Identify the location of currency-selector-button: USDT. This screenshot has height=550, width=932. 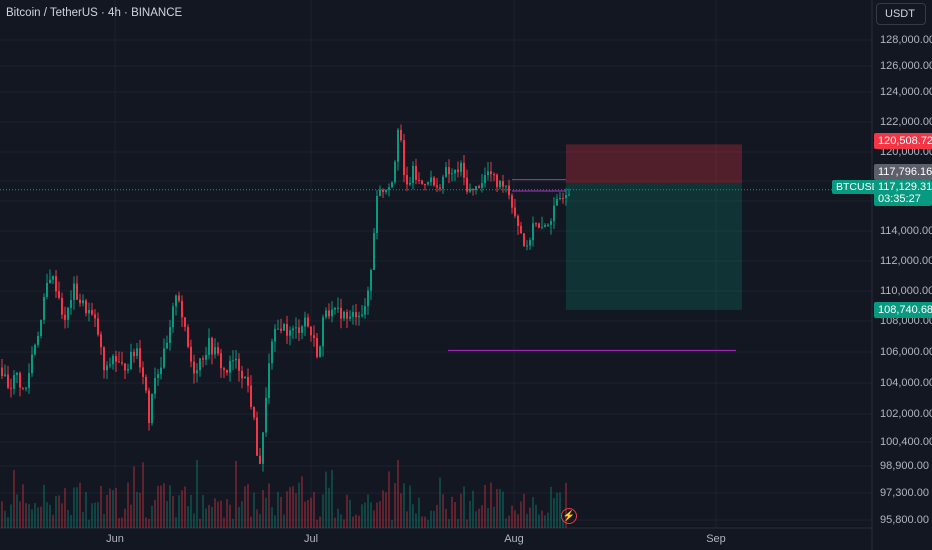
(901, 14).